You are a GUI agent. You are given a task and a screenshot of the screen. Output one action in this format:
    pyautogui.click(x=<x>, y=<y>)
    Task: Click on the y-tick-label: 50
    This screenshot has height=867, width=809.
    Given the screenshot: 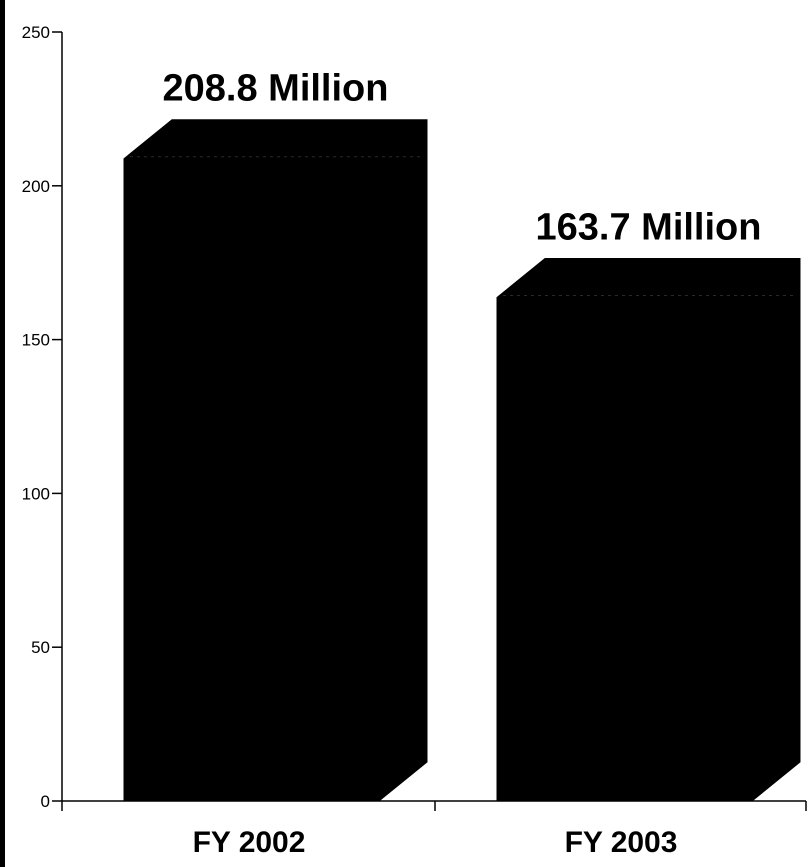 What is the action you would take?
    pyautogui.click(x=40, y=647)
    